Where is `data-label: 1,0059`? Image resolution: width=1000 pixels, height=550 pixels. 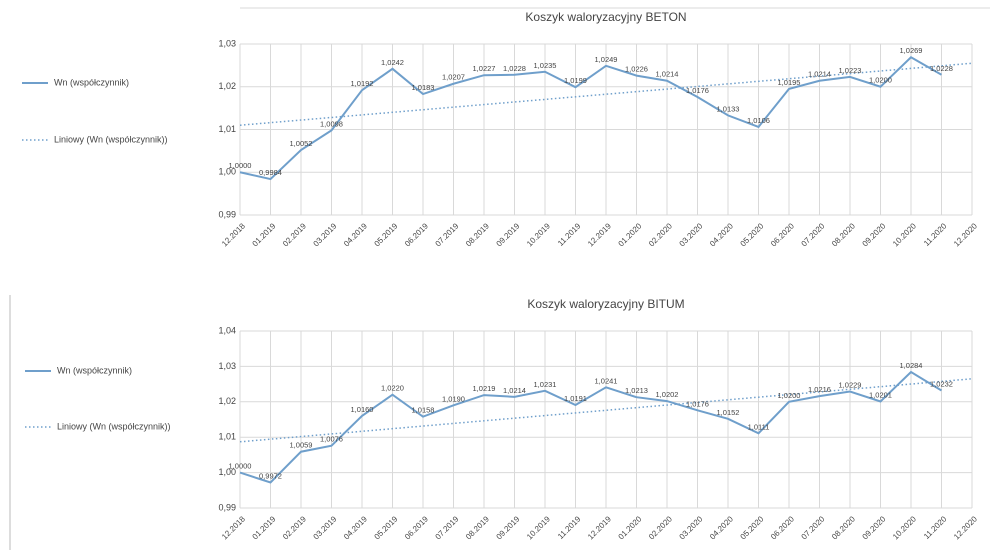
data-label: 1,0059 is located at coordinates (301, 445).